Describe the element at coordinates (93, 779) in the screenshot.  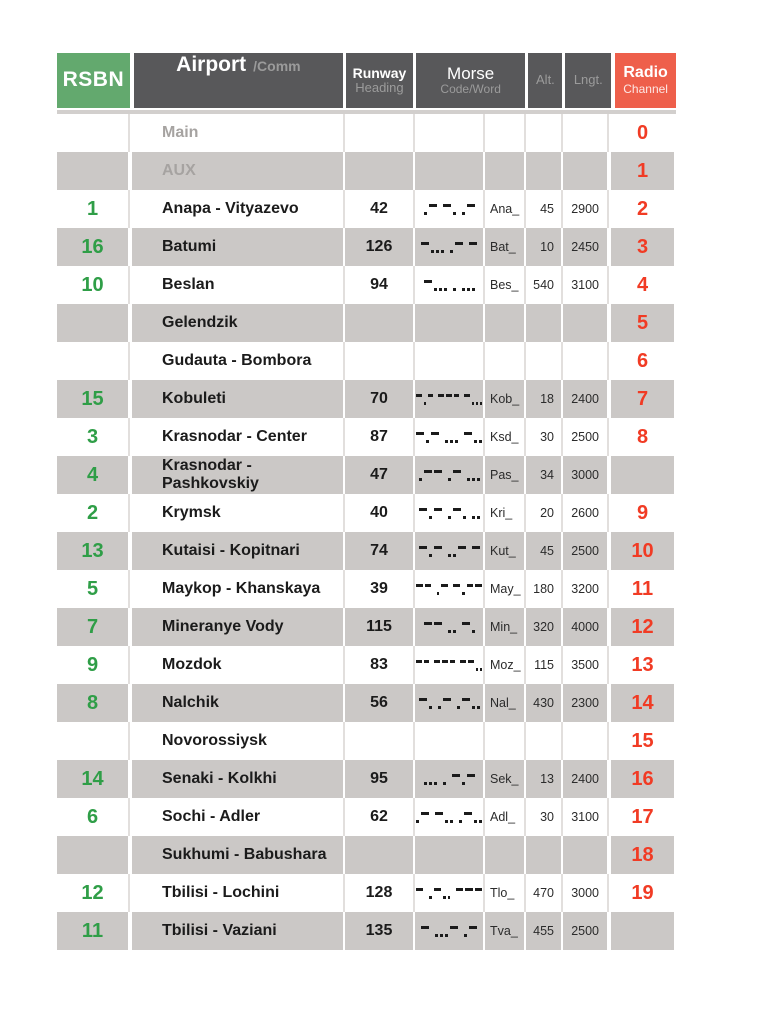
I see `rsbn-number: 14` at that location.